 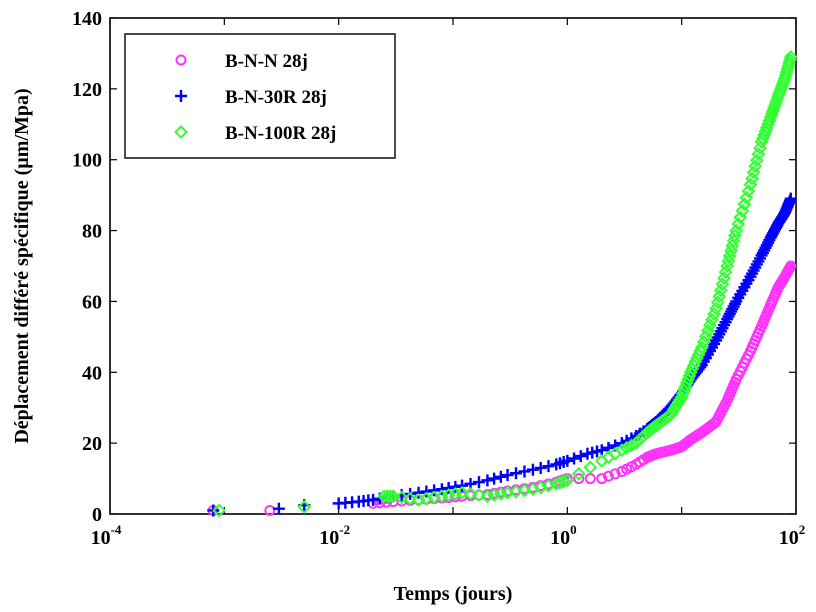 I want to click on y-tick-label: 40, so click(x=92, y=373).